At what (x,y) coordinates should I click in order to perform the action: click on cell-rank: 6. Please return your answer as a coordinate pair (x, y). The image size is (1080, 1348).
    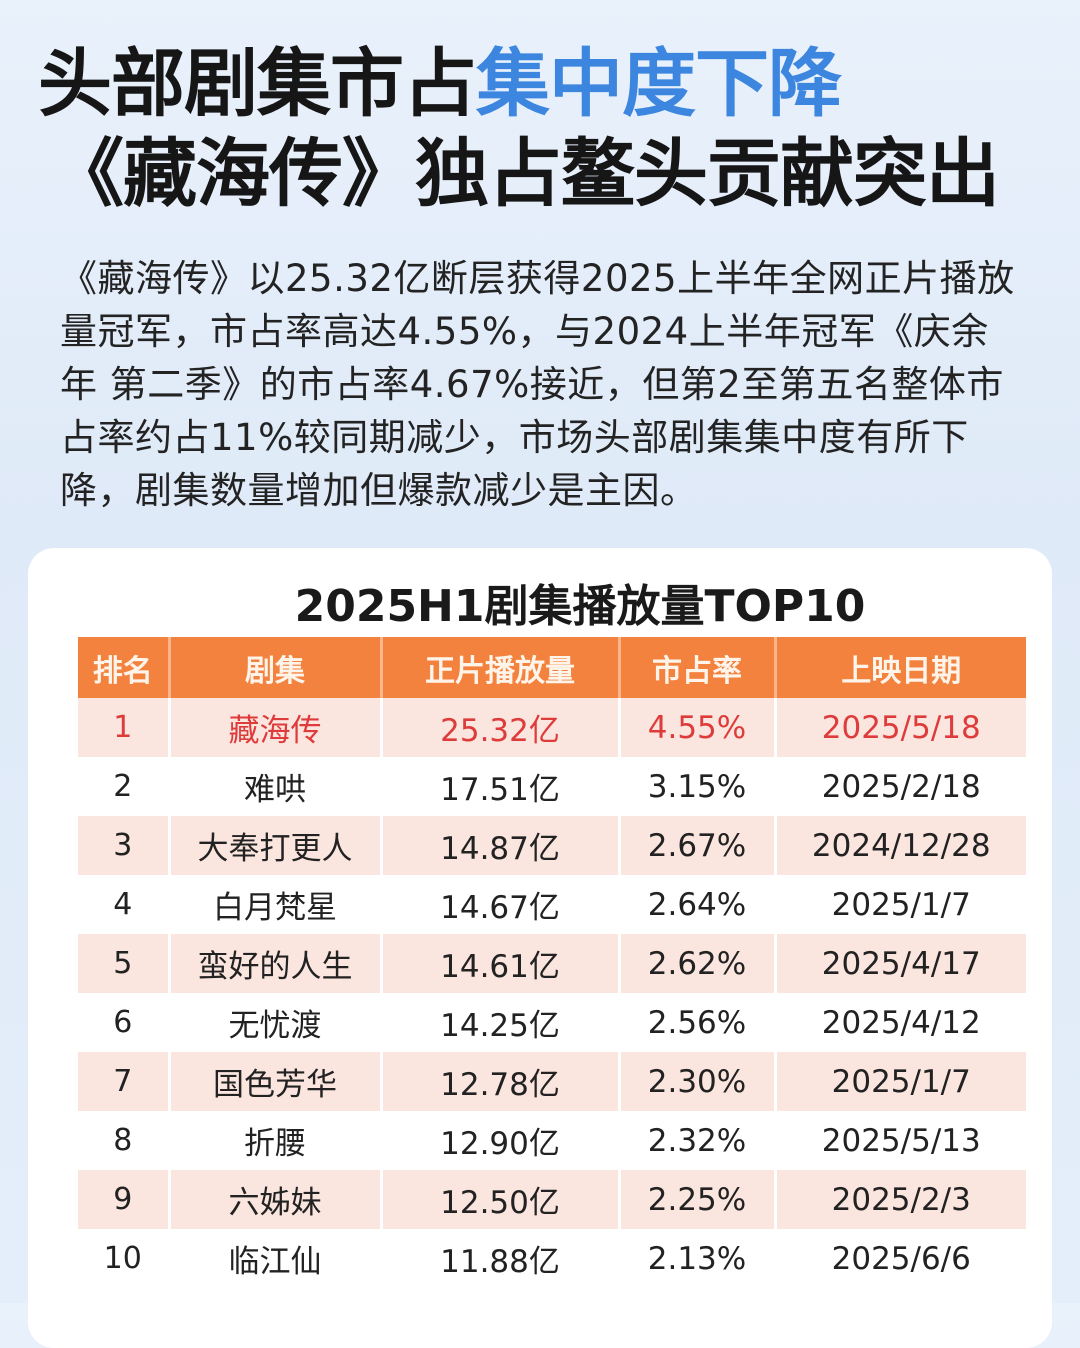
    Looking at the image, I should click on (124, 1022).